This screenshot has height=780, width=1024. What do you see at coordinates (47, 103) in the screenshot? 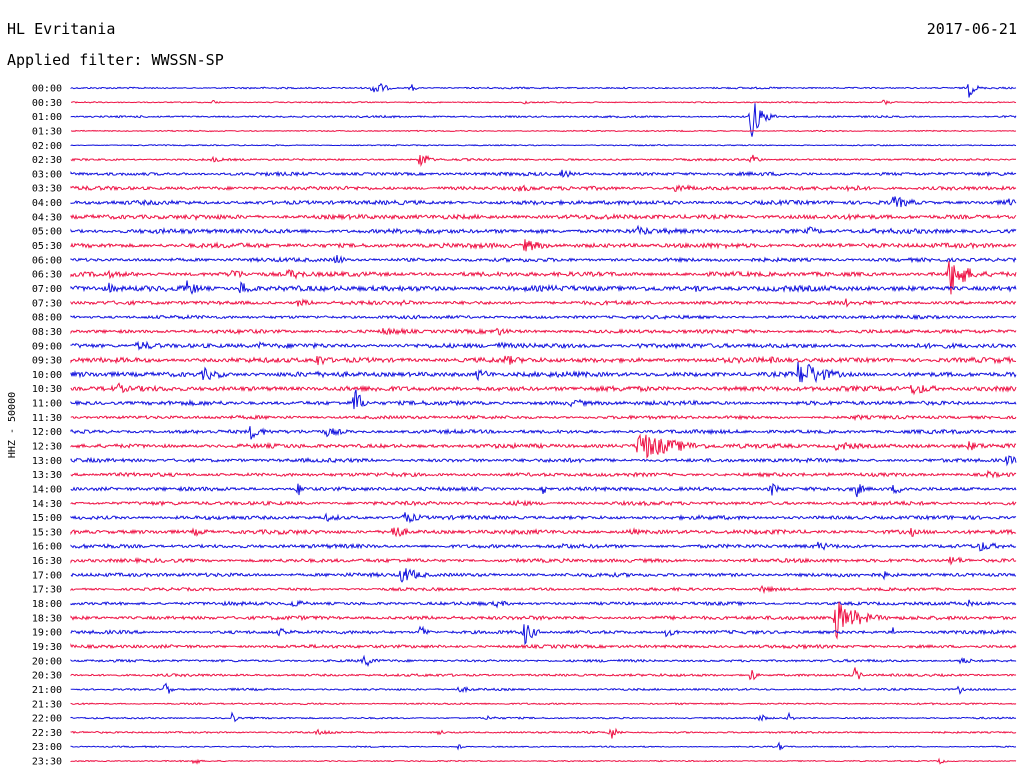
I see `time-label: 00:30` at bounding box center [47, 103].